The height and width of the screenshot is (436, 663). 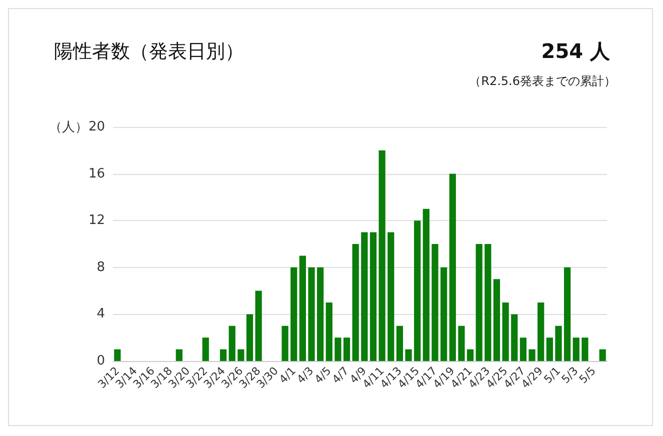 What do you see at coordinates (149, 51) in the screenshot?
I see `chart-title: 陽性者数（発表日別）` at bounding box center [149, 51].